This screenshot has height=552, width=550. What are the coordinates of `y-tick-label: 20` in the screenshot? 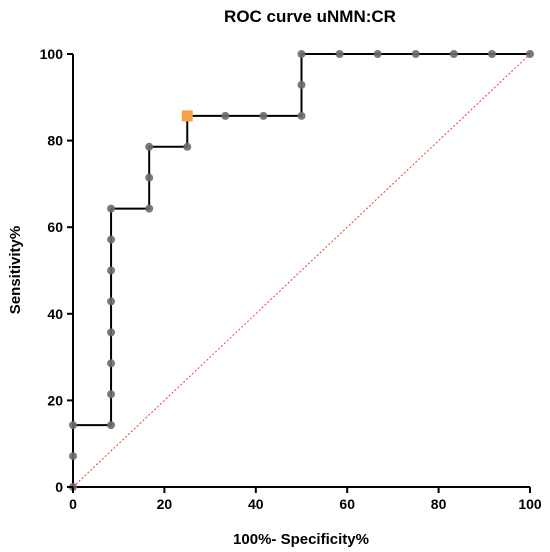 It's located at (55, 400).